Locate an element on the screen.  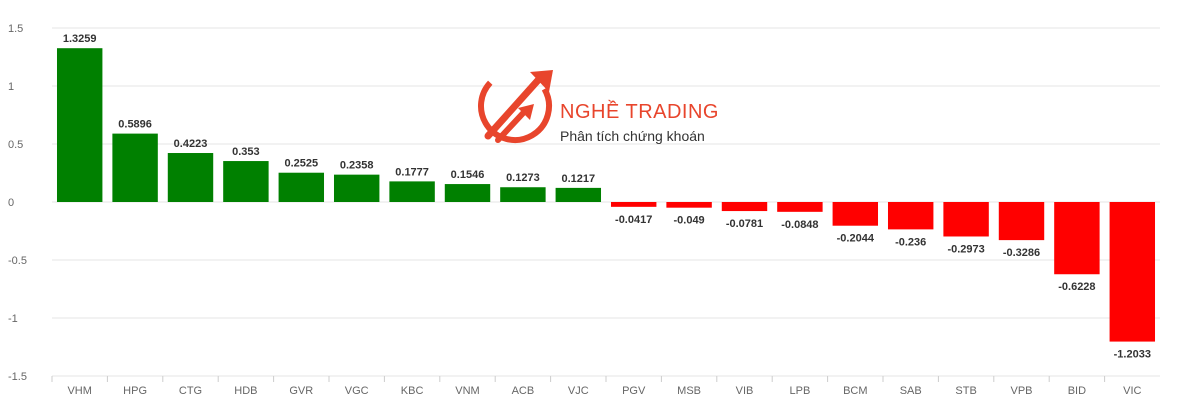
data-label-pgv: -0.0417 is located at coordinates (633, 220).